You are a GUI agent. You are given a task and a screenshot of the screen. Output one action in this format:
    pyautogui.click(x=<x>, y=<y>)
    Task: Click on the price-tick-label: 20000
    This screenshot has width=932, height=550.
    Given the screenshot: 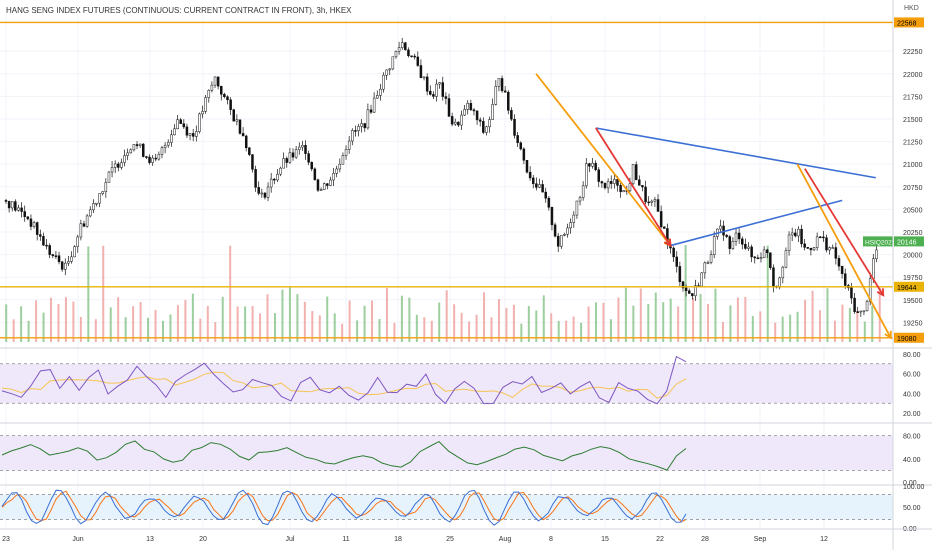 What is the action you would take?
    pyautogui.click(x=913, y=256)
    